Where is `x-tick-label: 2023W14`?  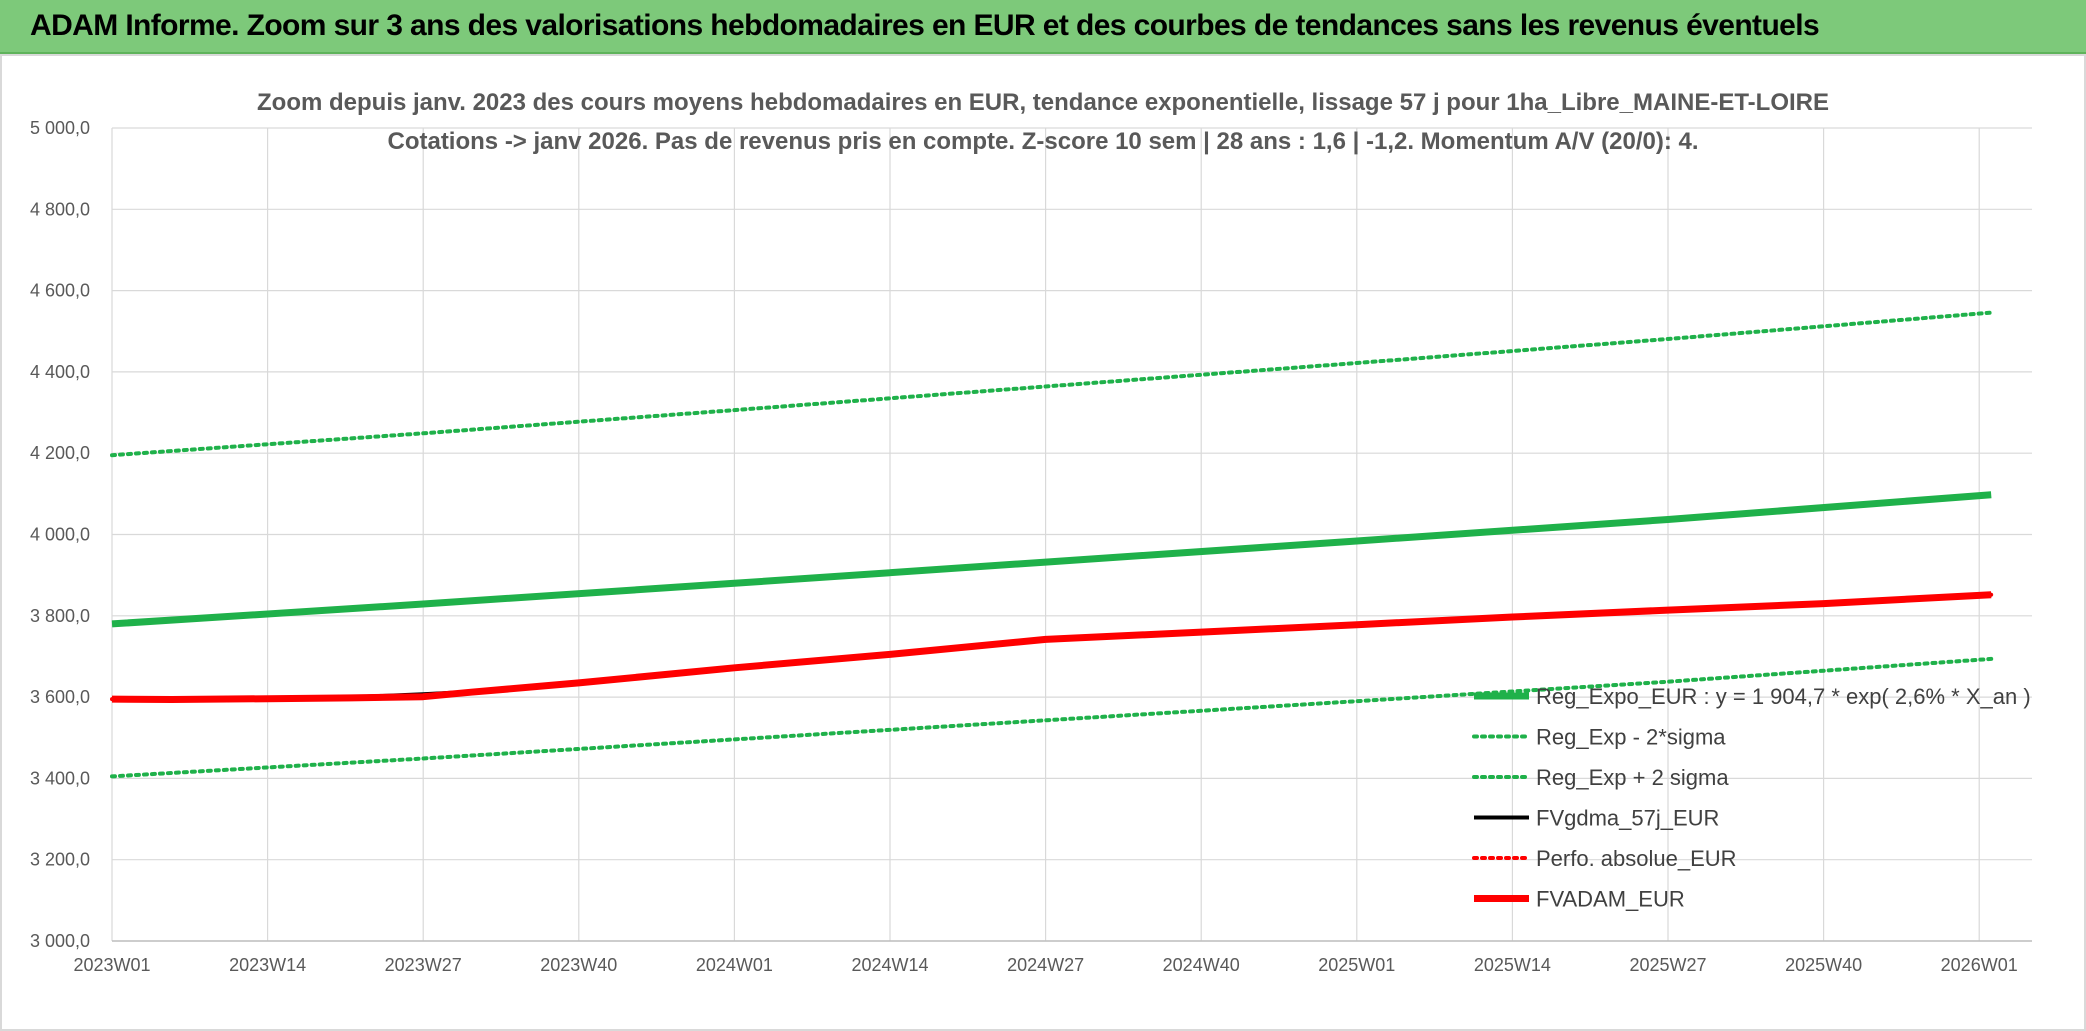 x-tick-label: 2023W14 is located at coordinates (267, 965).